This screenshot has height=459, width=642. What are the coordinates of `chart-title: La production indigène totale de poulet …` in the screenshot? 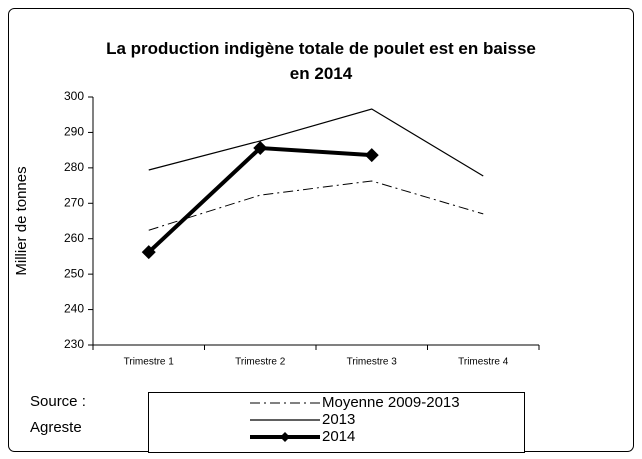 It's located at (321, 61).